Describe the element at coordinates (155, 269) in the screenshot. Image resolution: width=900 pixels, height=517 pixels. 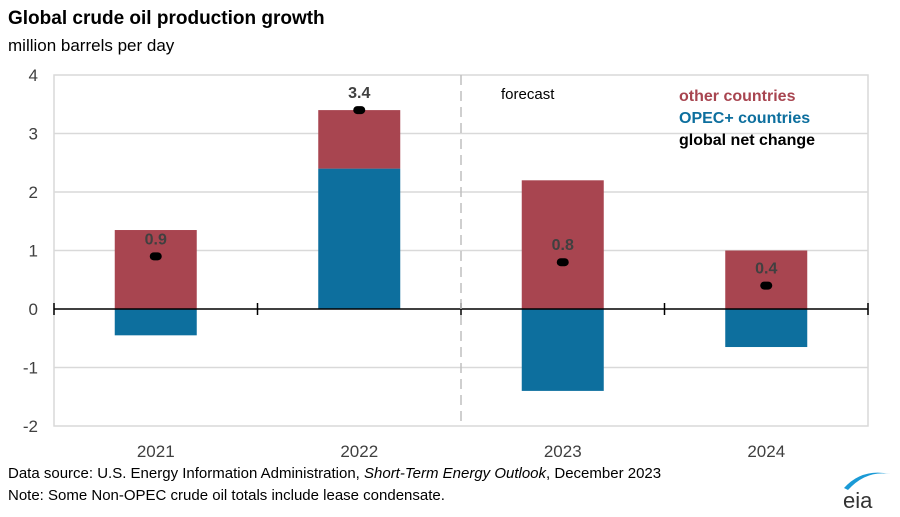
I see `bar-other-countries-2021` at that location.